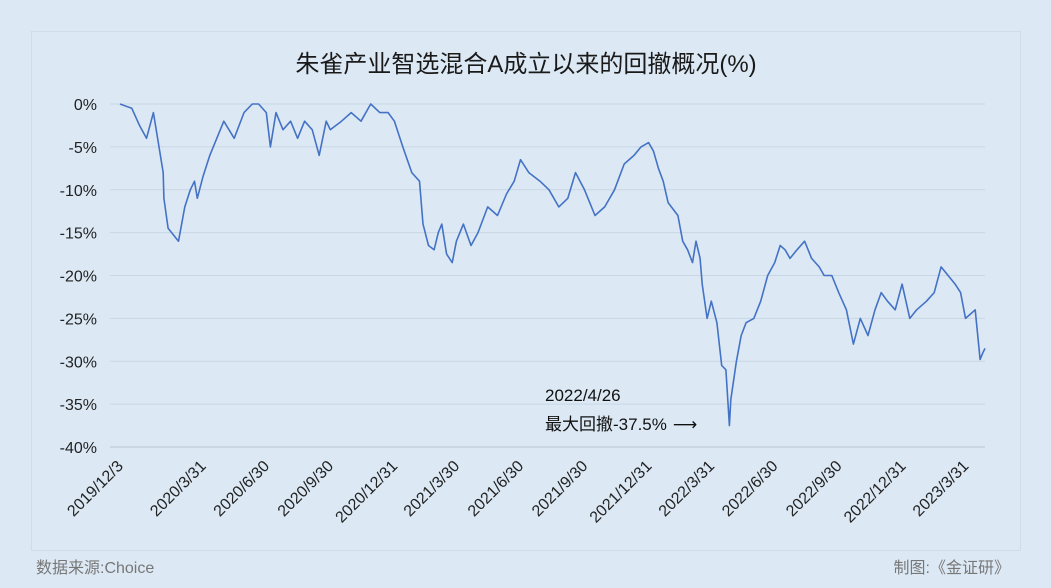 The image size is (1051, 588). I want to click on annotation-max-drawdown-text: 最大回撤-37.5%, so click(606, 424).